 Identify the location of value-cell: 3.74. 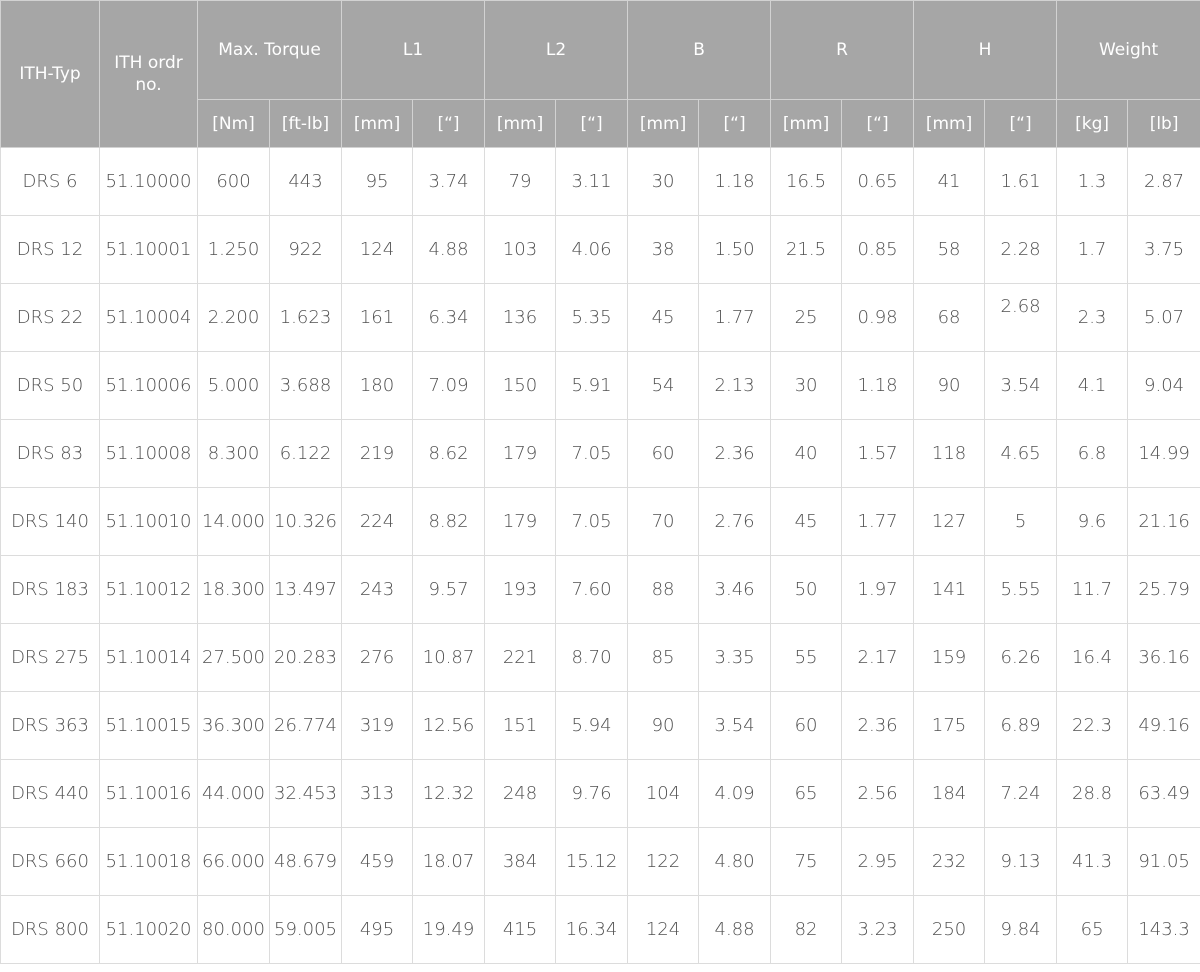
(449, 181).